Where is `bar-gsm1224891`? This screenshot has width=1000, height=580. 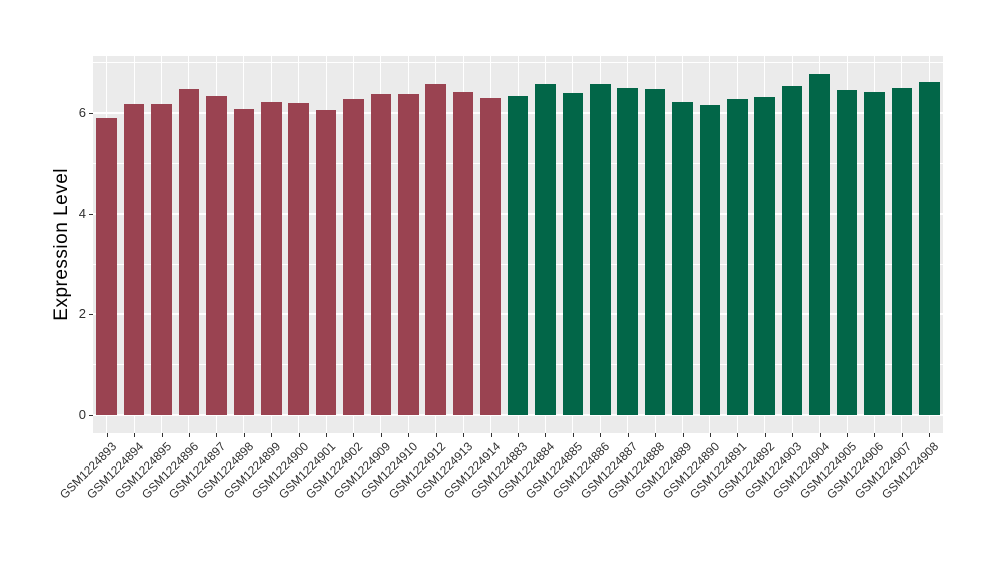 bar-gsm1224891 is located at coordinates (737, 257).